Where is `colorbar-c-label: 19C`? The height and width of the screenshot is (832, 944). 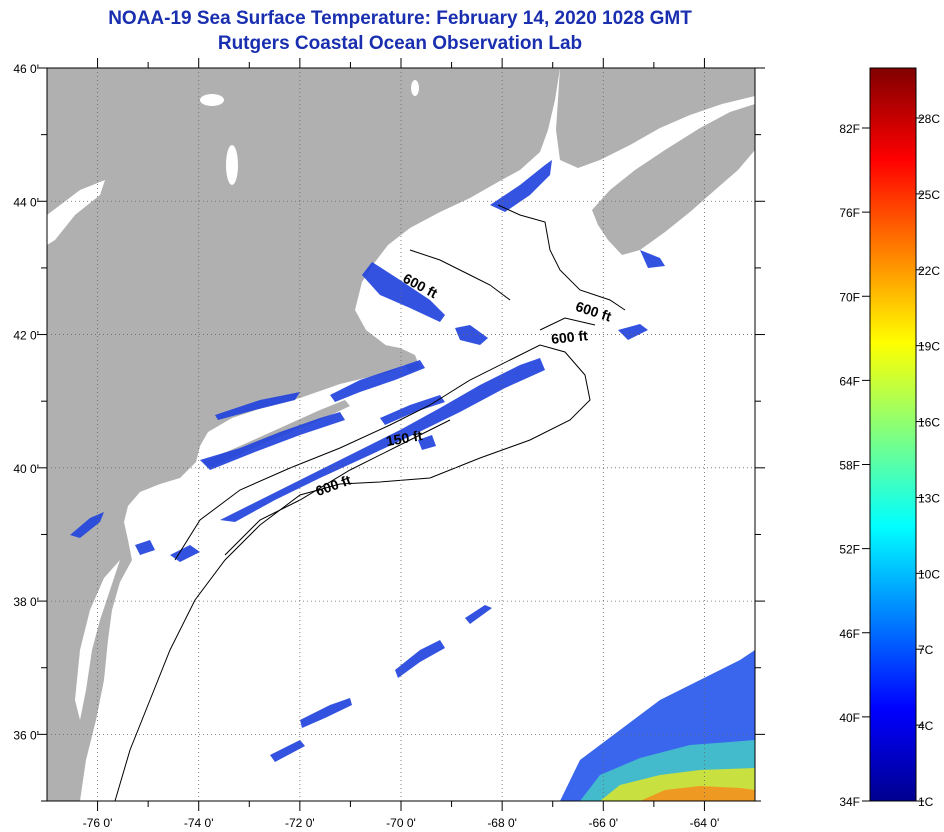 colorbar-c-label: 19C is located at coordinates (929, 347).